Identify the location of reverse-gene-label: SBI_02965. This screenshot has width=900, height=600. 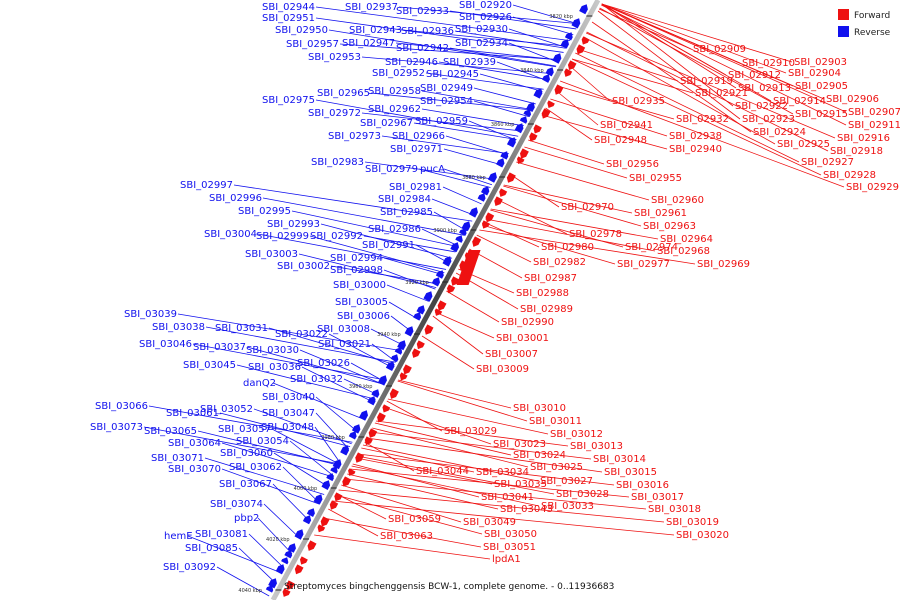
(343, 93).